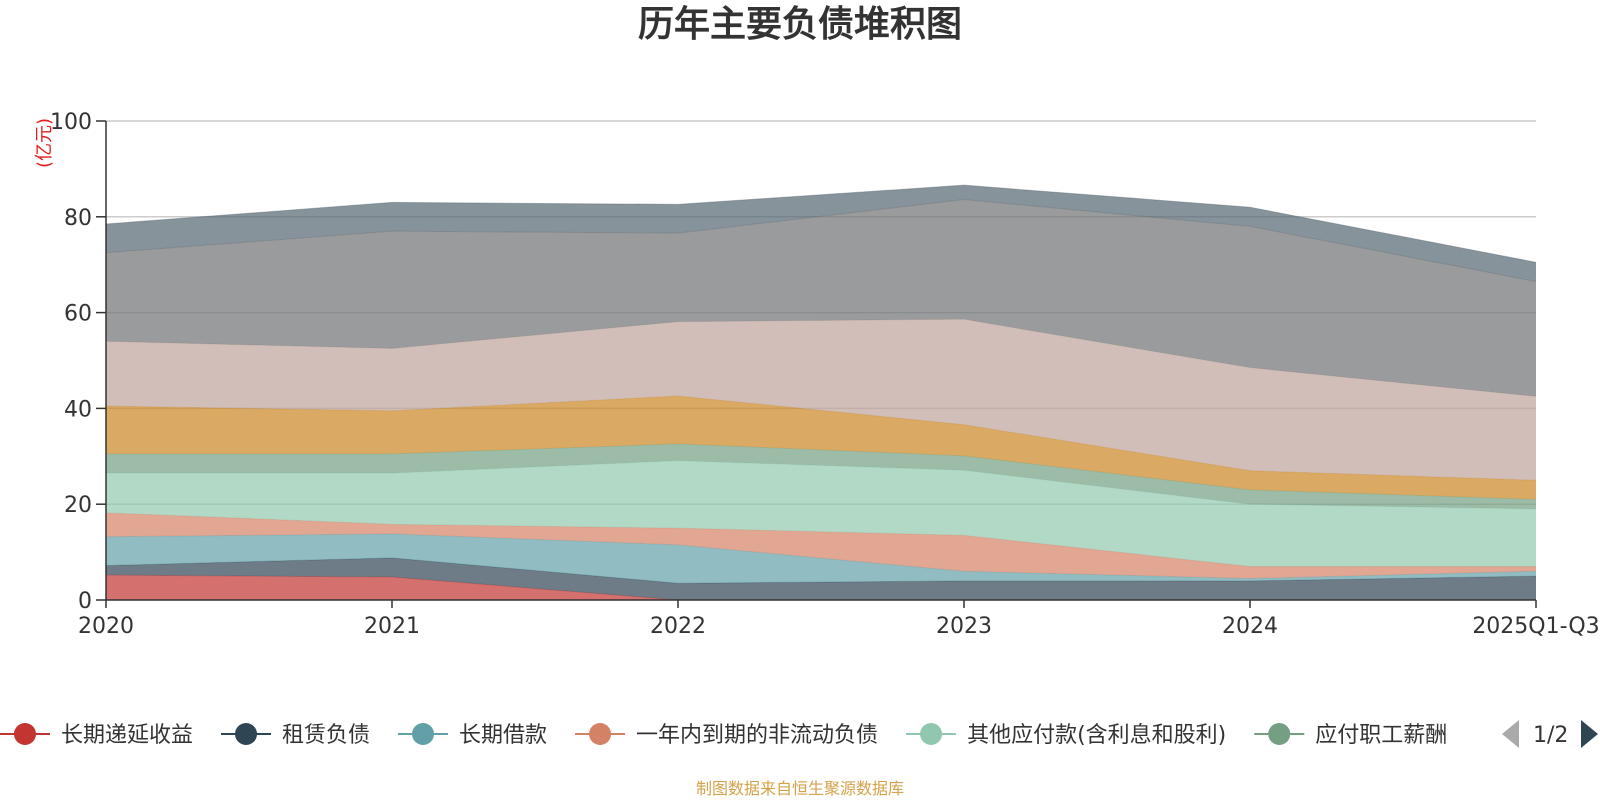 The image size is (1600, 800). I want to click on legend-label-5: 应付职工薪酬, so click(1381, 735).